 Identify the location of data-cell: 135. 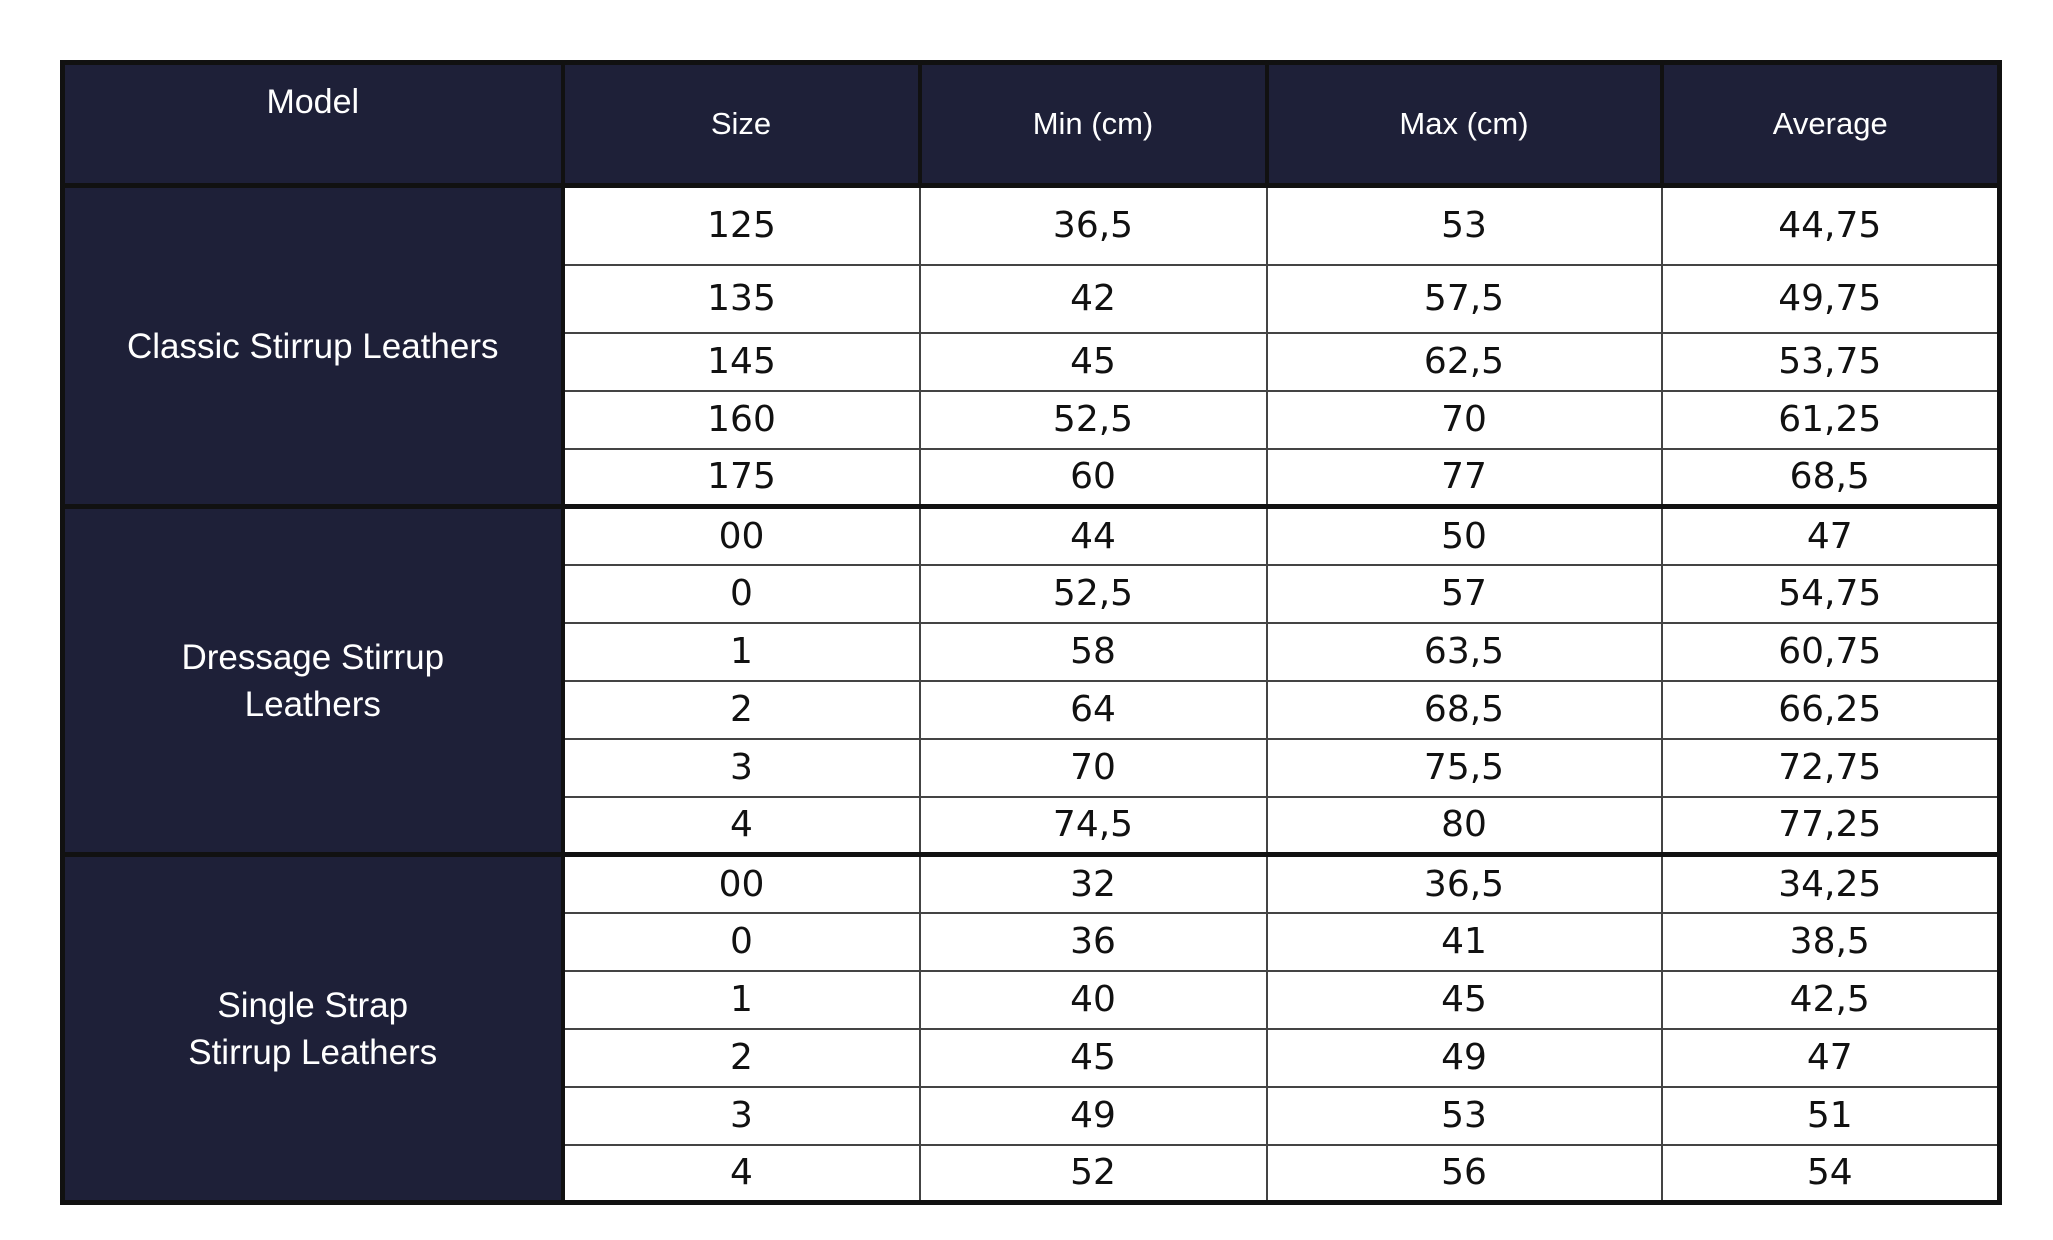
(741, 298).